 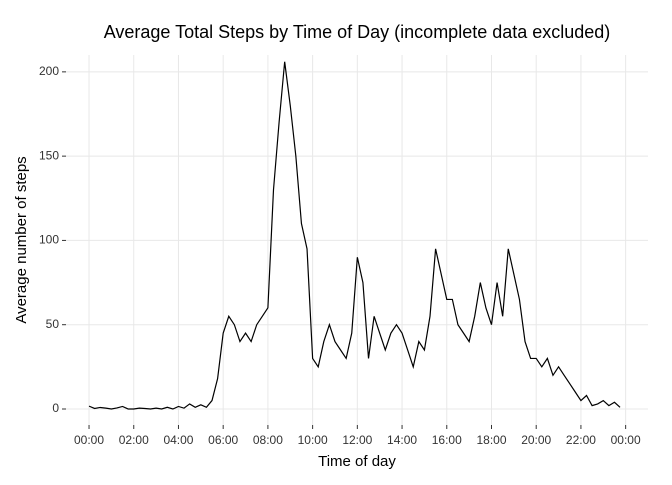 What do you see at coordinates (134, 440) in the screenshot?
I see `x-tick-label: 02:00` at bounding box center [134, 440].